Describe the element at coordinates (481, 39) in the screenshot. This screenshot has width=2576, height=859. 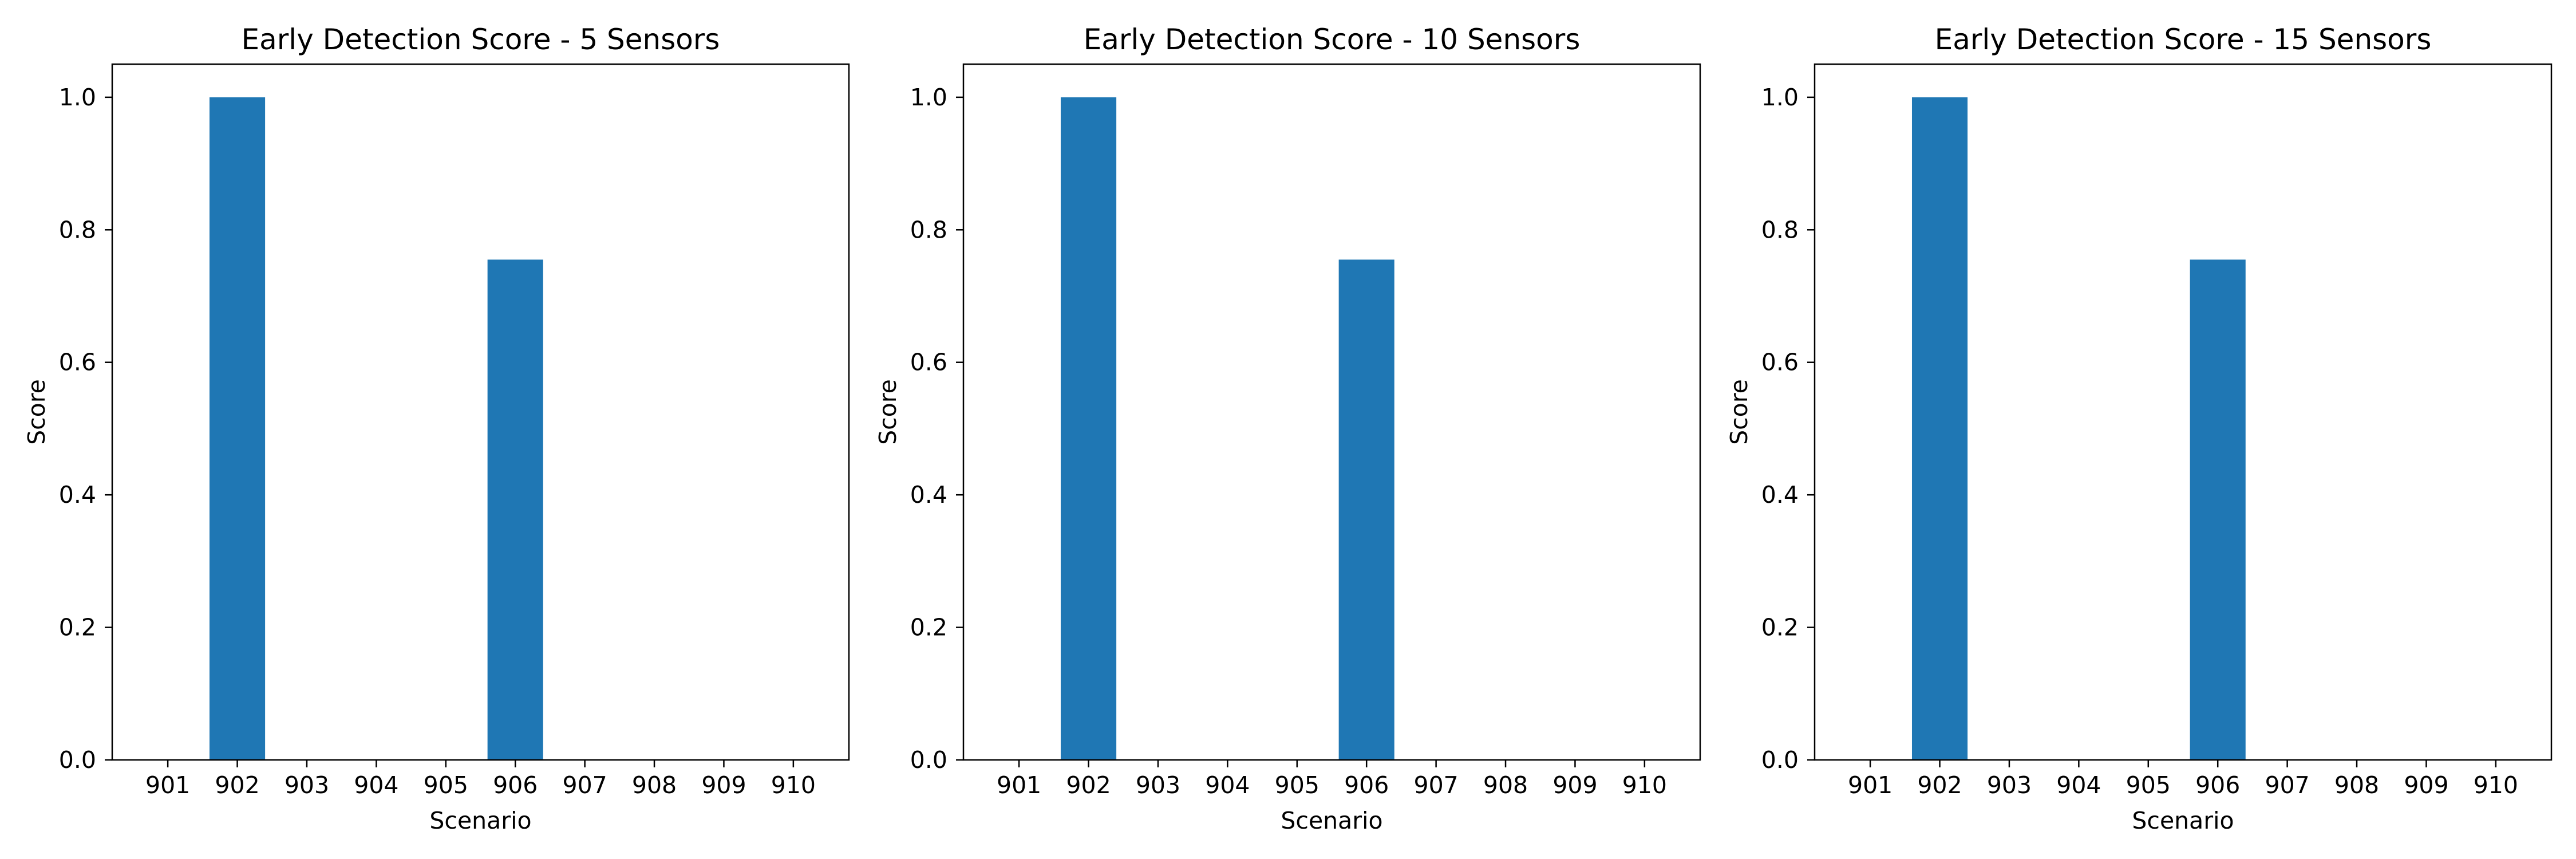
I see `chart-title: Early Detection Score - 5 Sensors` at that location.